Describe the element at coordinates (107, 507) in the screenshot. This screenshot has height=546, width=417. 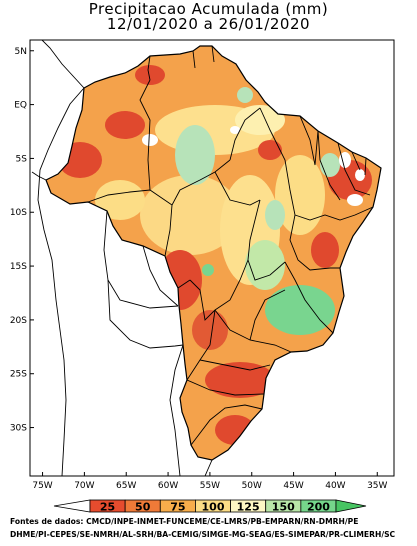
I see `legend-label: 25` at that location.